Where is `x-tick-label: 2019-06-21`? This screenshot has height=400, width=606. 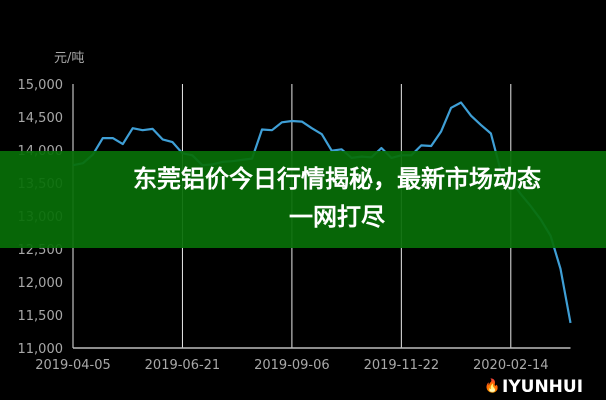 x-tick-label: 2019-06-21 is located at coordinates (183, 365).